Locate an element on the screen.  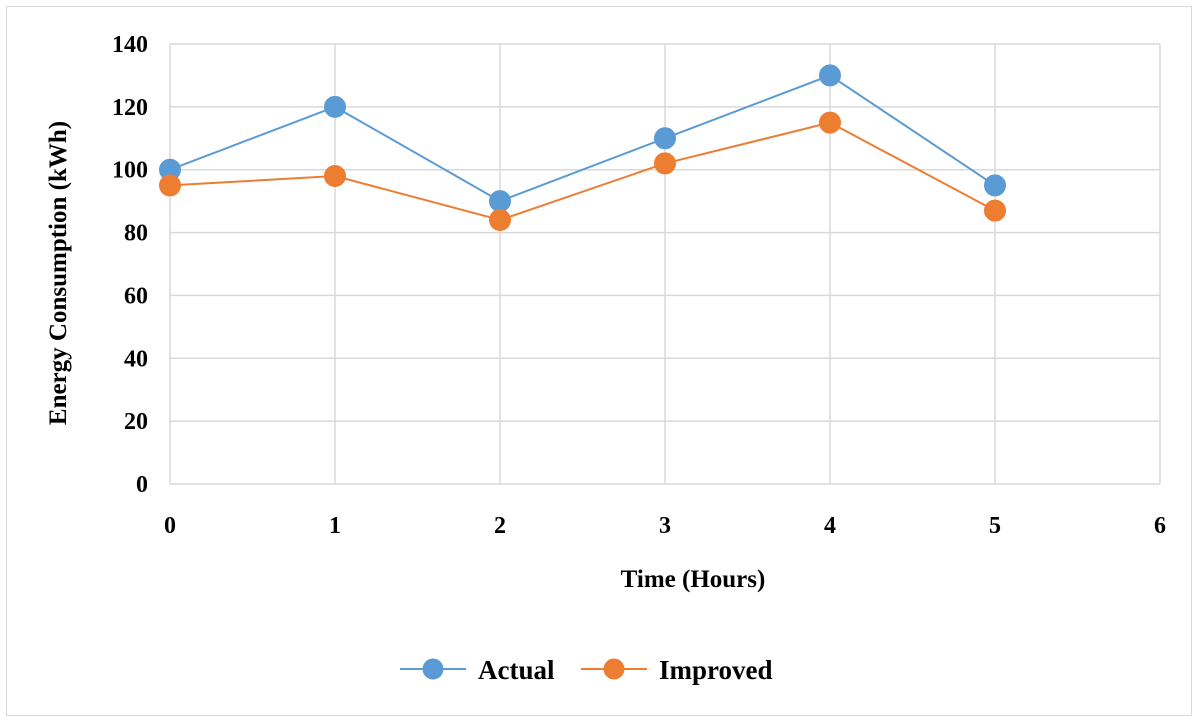
series-actual is located at coordinates (582, 138).